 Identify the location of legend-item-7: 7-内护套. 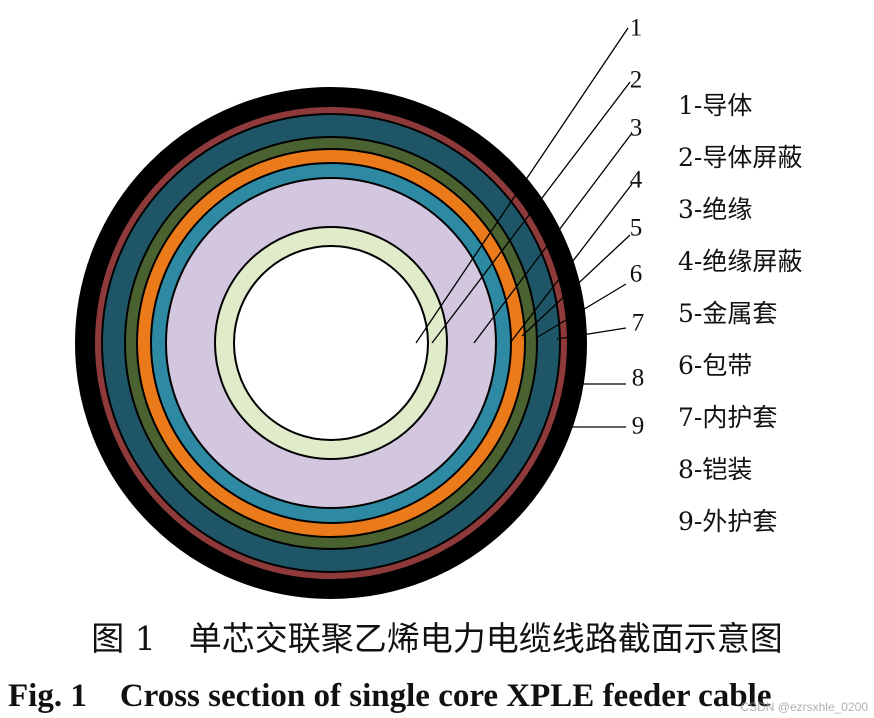
(728, 417).